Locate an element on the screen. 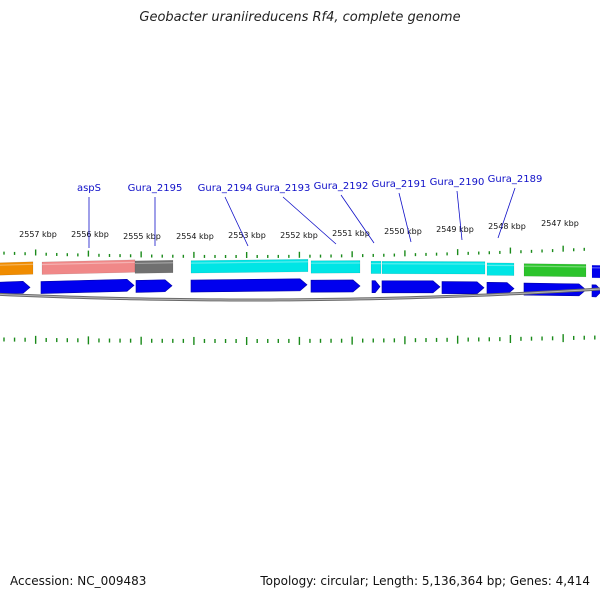 The width and height of the screenshot is (600, 600). kbp-label: 2549 kbp is located at coordinates (455, 229).